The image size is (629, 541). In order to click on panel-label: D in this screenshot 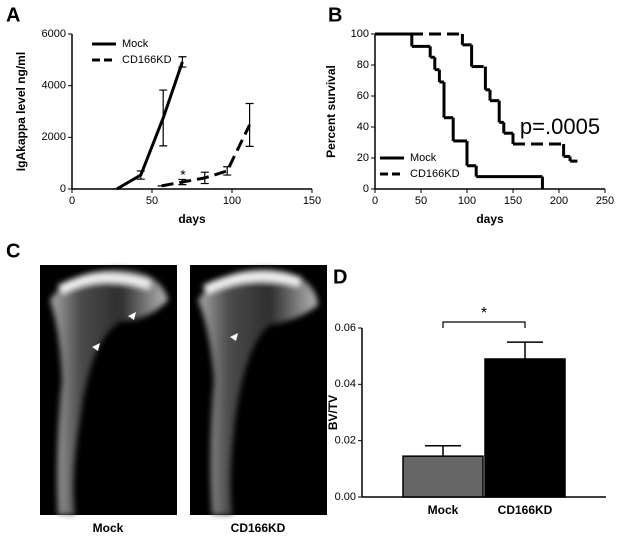, I will do `click(340, 277)`.